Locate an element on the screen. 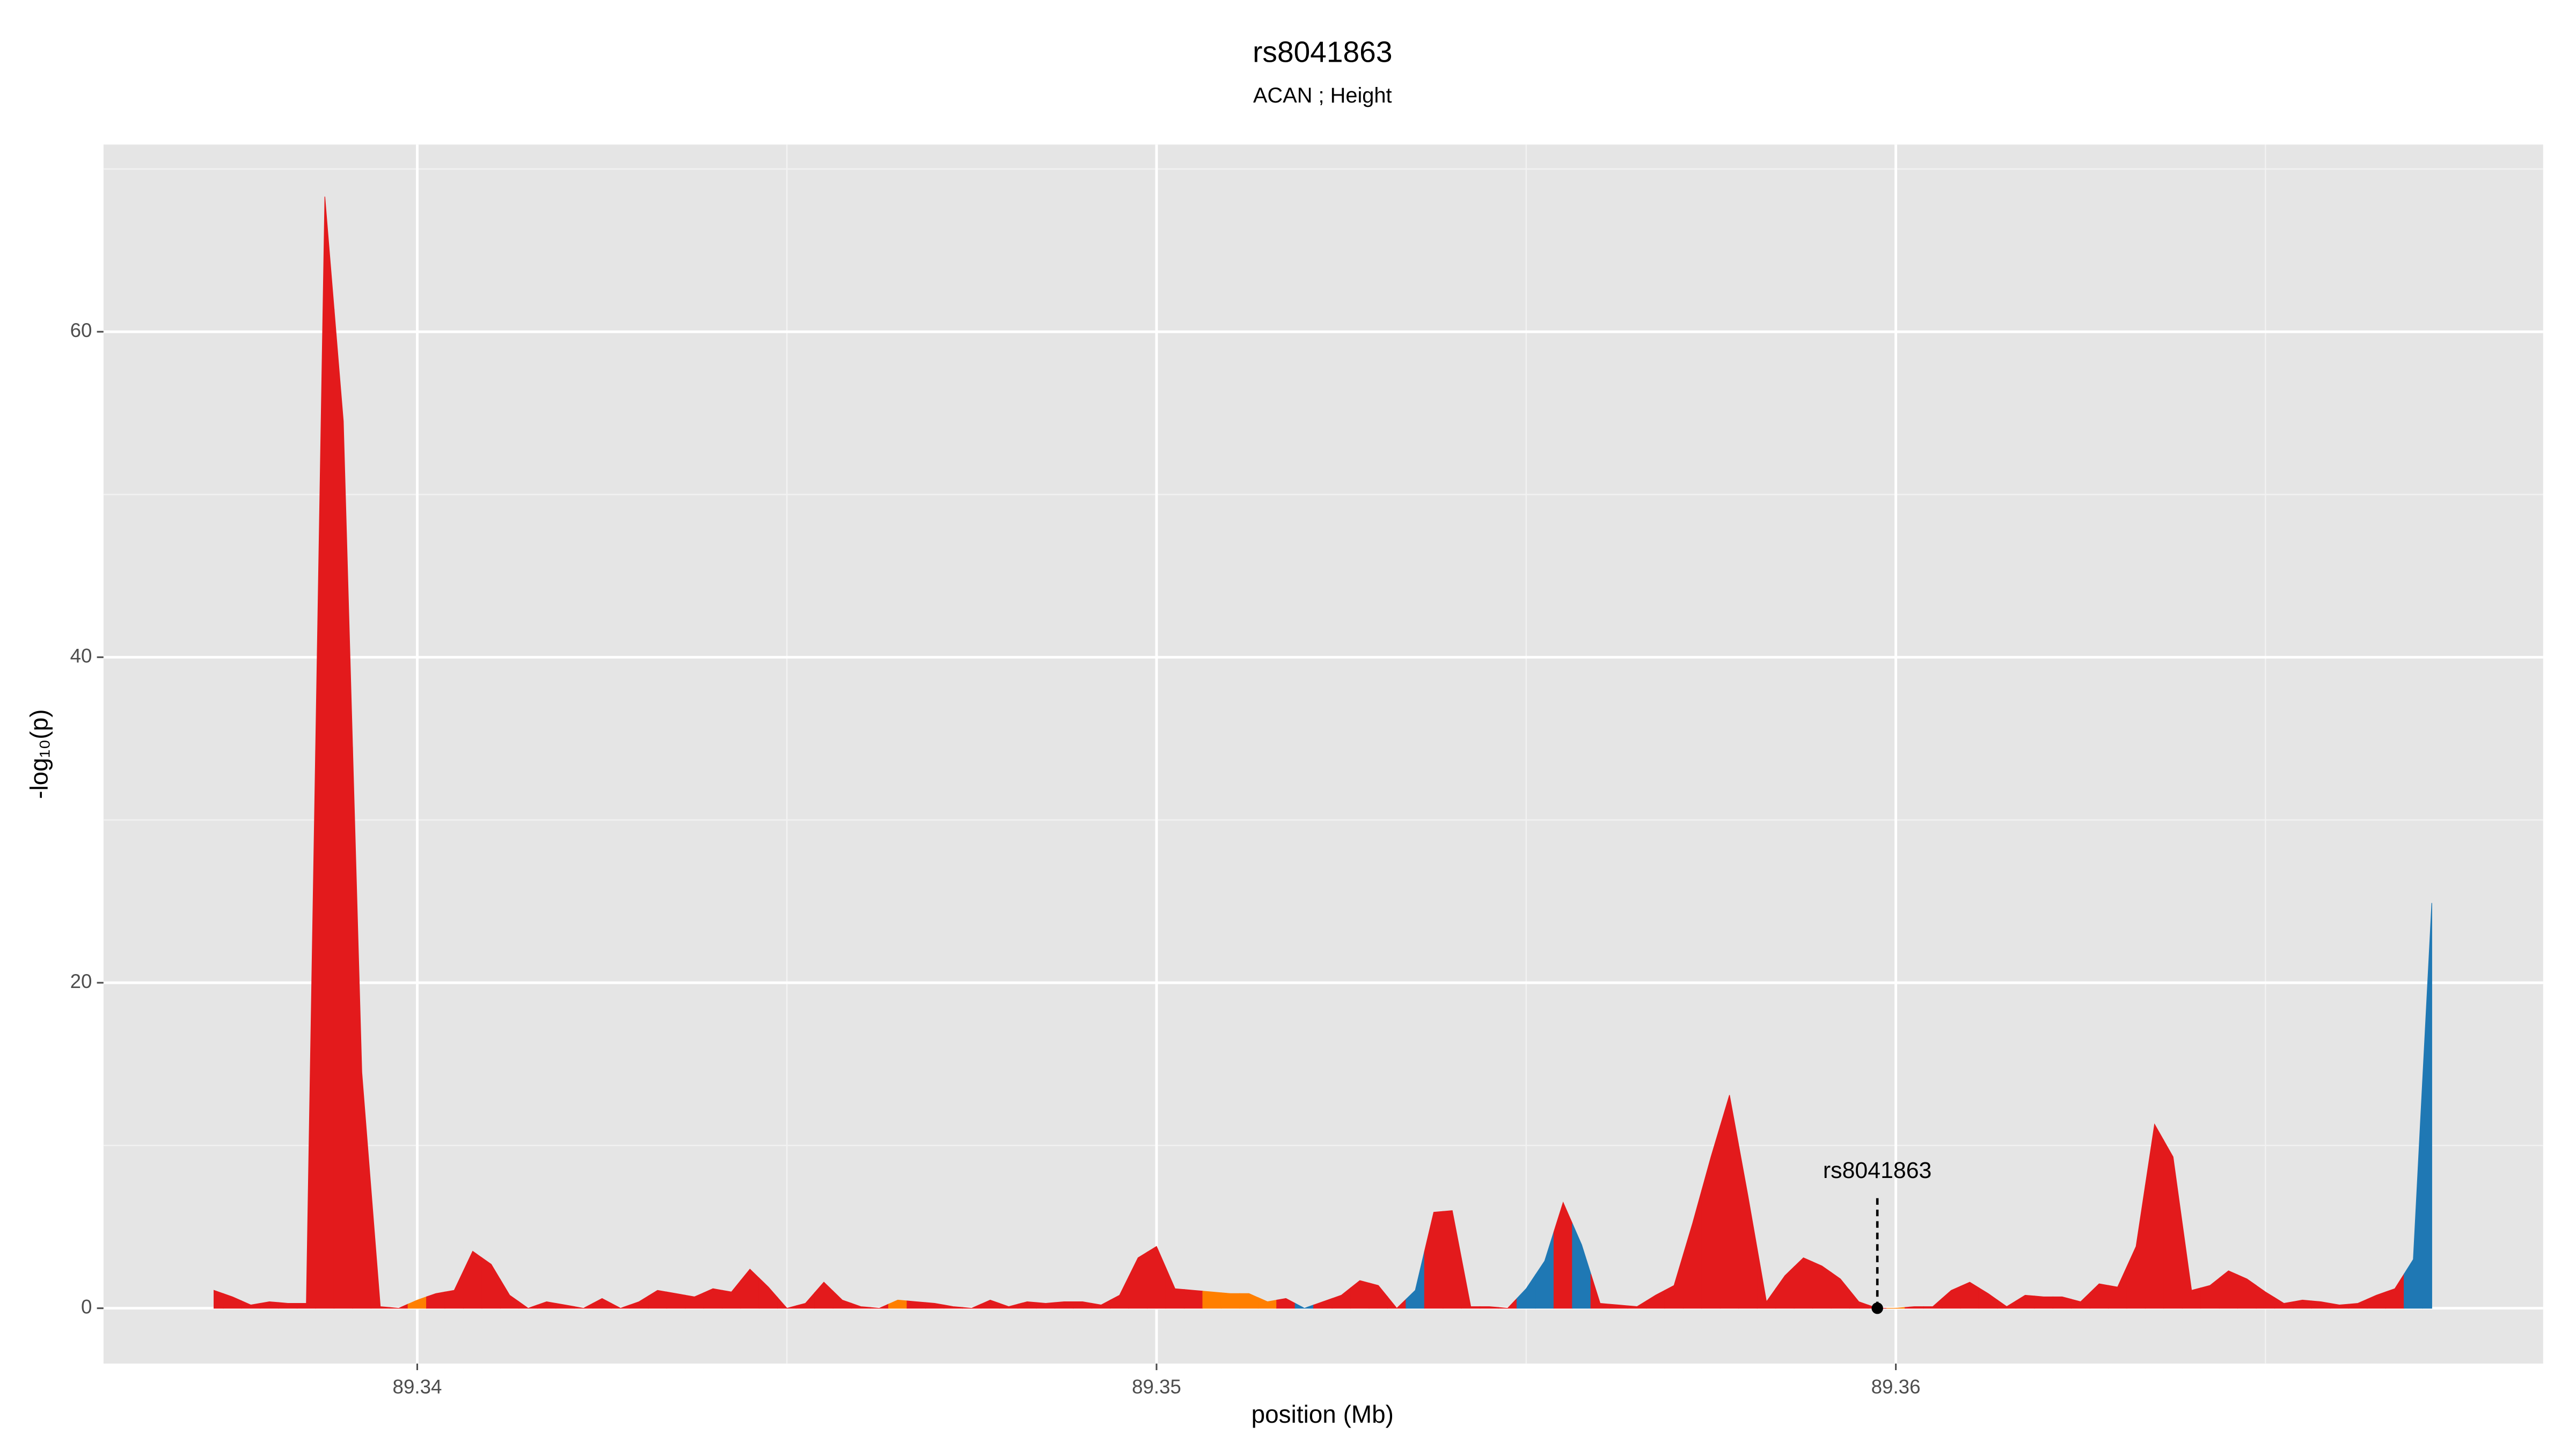  y-axis-title: -log₁₀(p) is located at coordinates (39, 754).